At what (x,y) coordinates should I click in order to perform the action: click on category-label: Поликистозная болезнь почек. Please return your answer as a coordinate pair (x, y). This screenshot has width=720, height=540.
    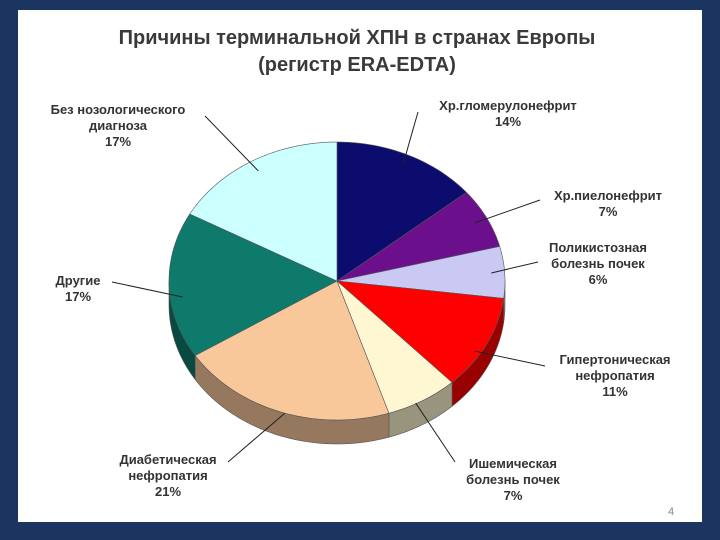
    Looking at the image, I should click on (598, 255).